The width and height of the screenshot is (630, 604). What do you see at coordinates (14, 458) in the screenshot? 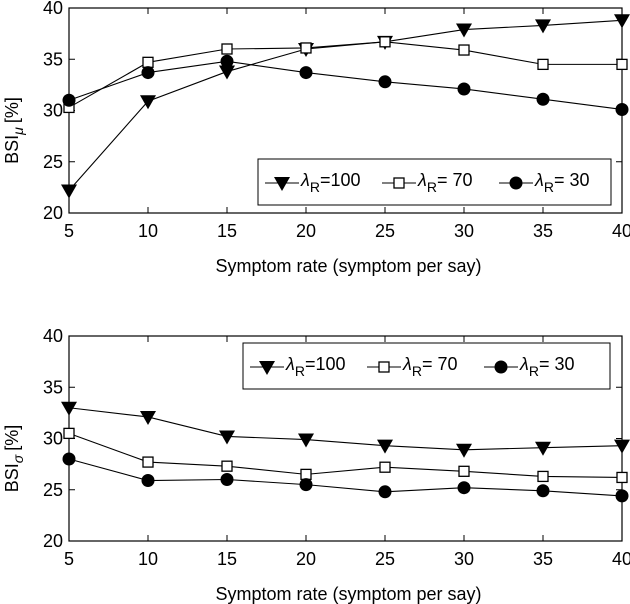
I see `y-axis-label: BSIσ[%]` at bounding box center [14, 458].